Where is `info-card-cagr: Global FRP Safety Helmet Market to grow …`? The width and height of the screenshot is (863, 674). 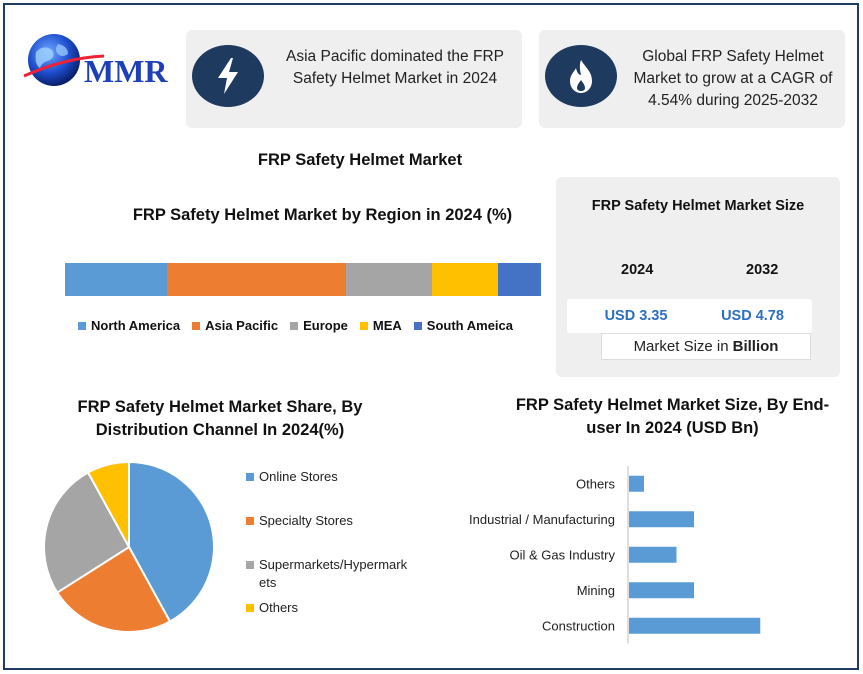
info-card-cagr: Global FRP Safety Helmet Market to grow … is located at coordinates (692, 79).